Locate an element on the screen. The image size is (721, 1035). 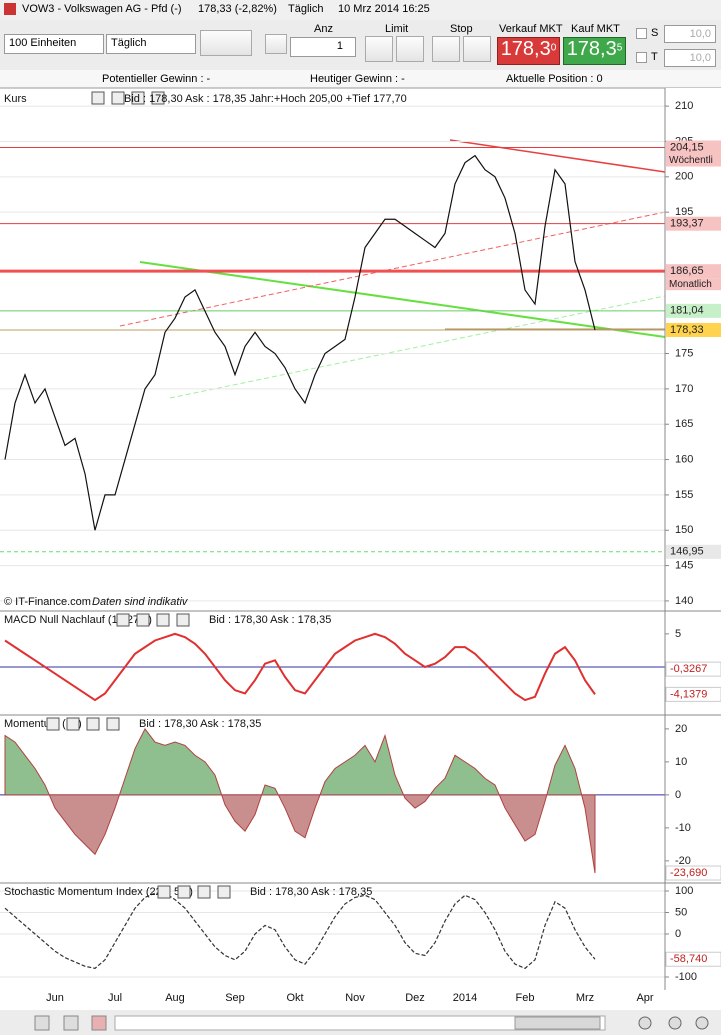
zoom-out is located at coordinates (645, 1023).